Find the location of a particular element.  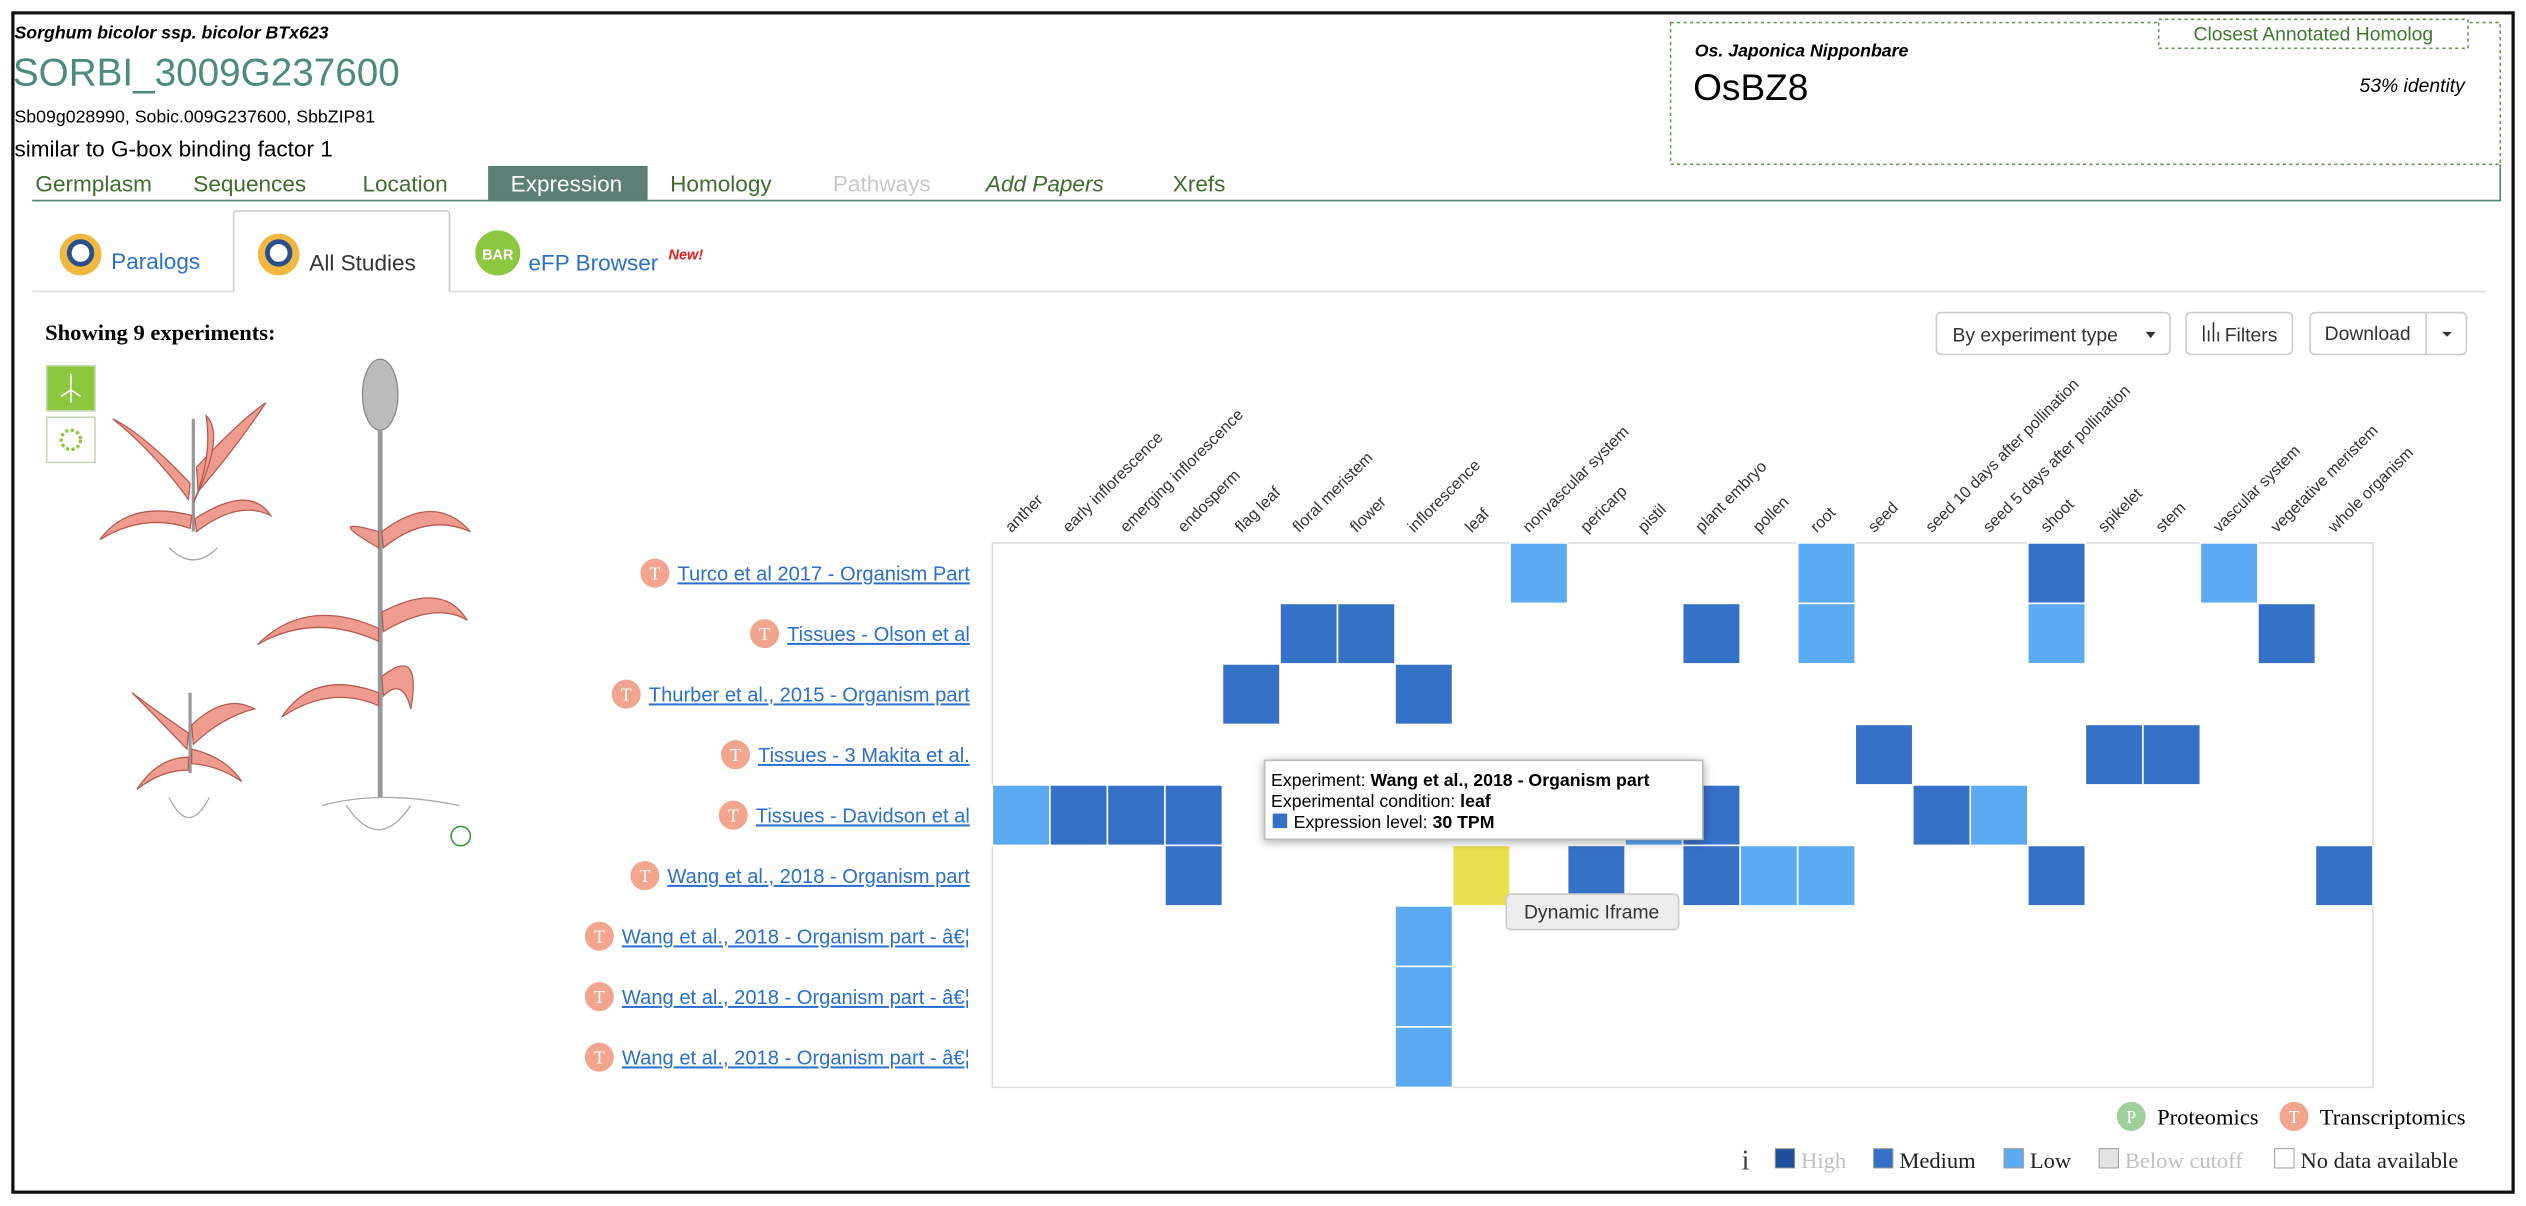

tooltip-condition: Experimental condition: leaf is located at coordinates (1381, 801).